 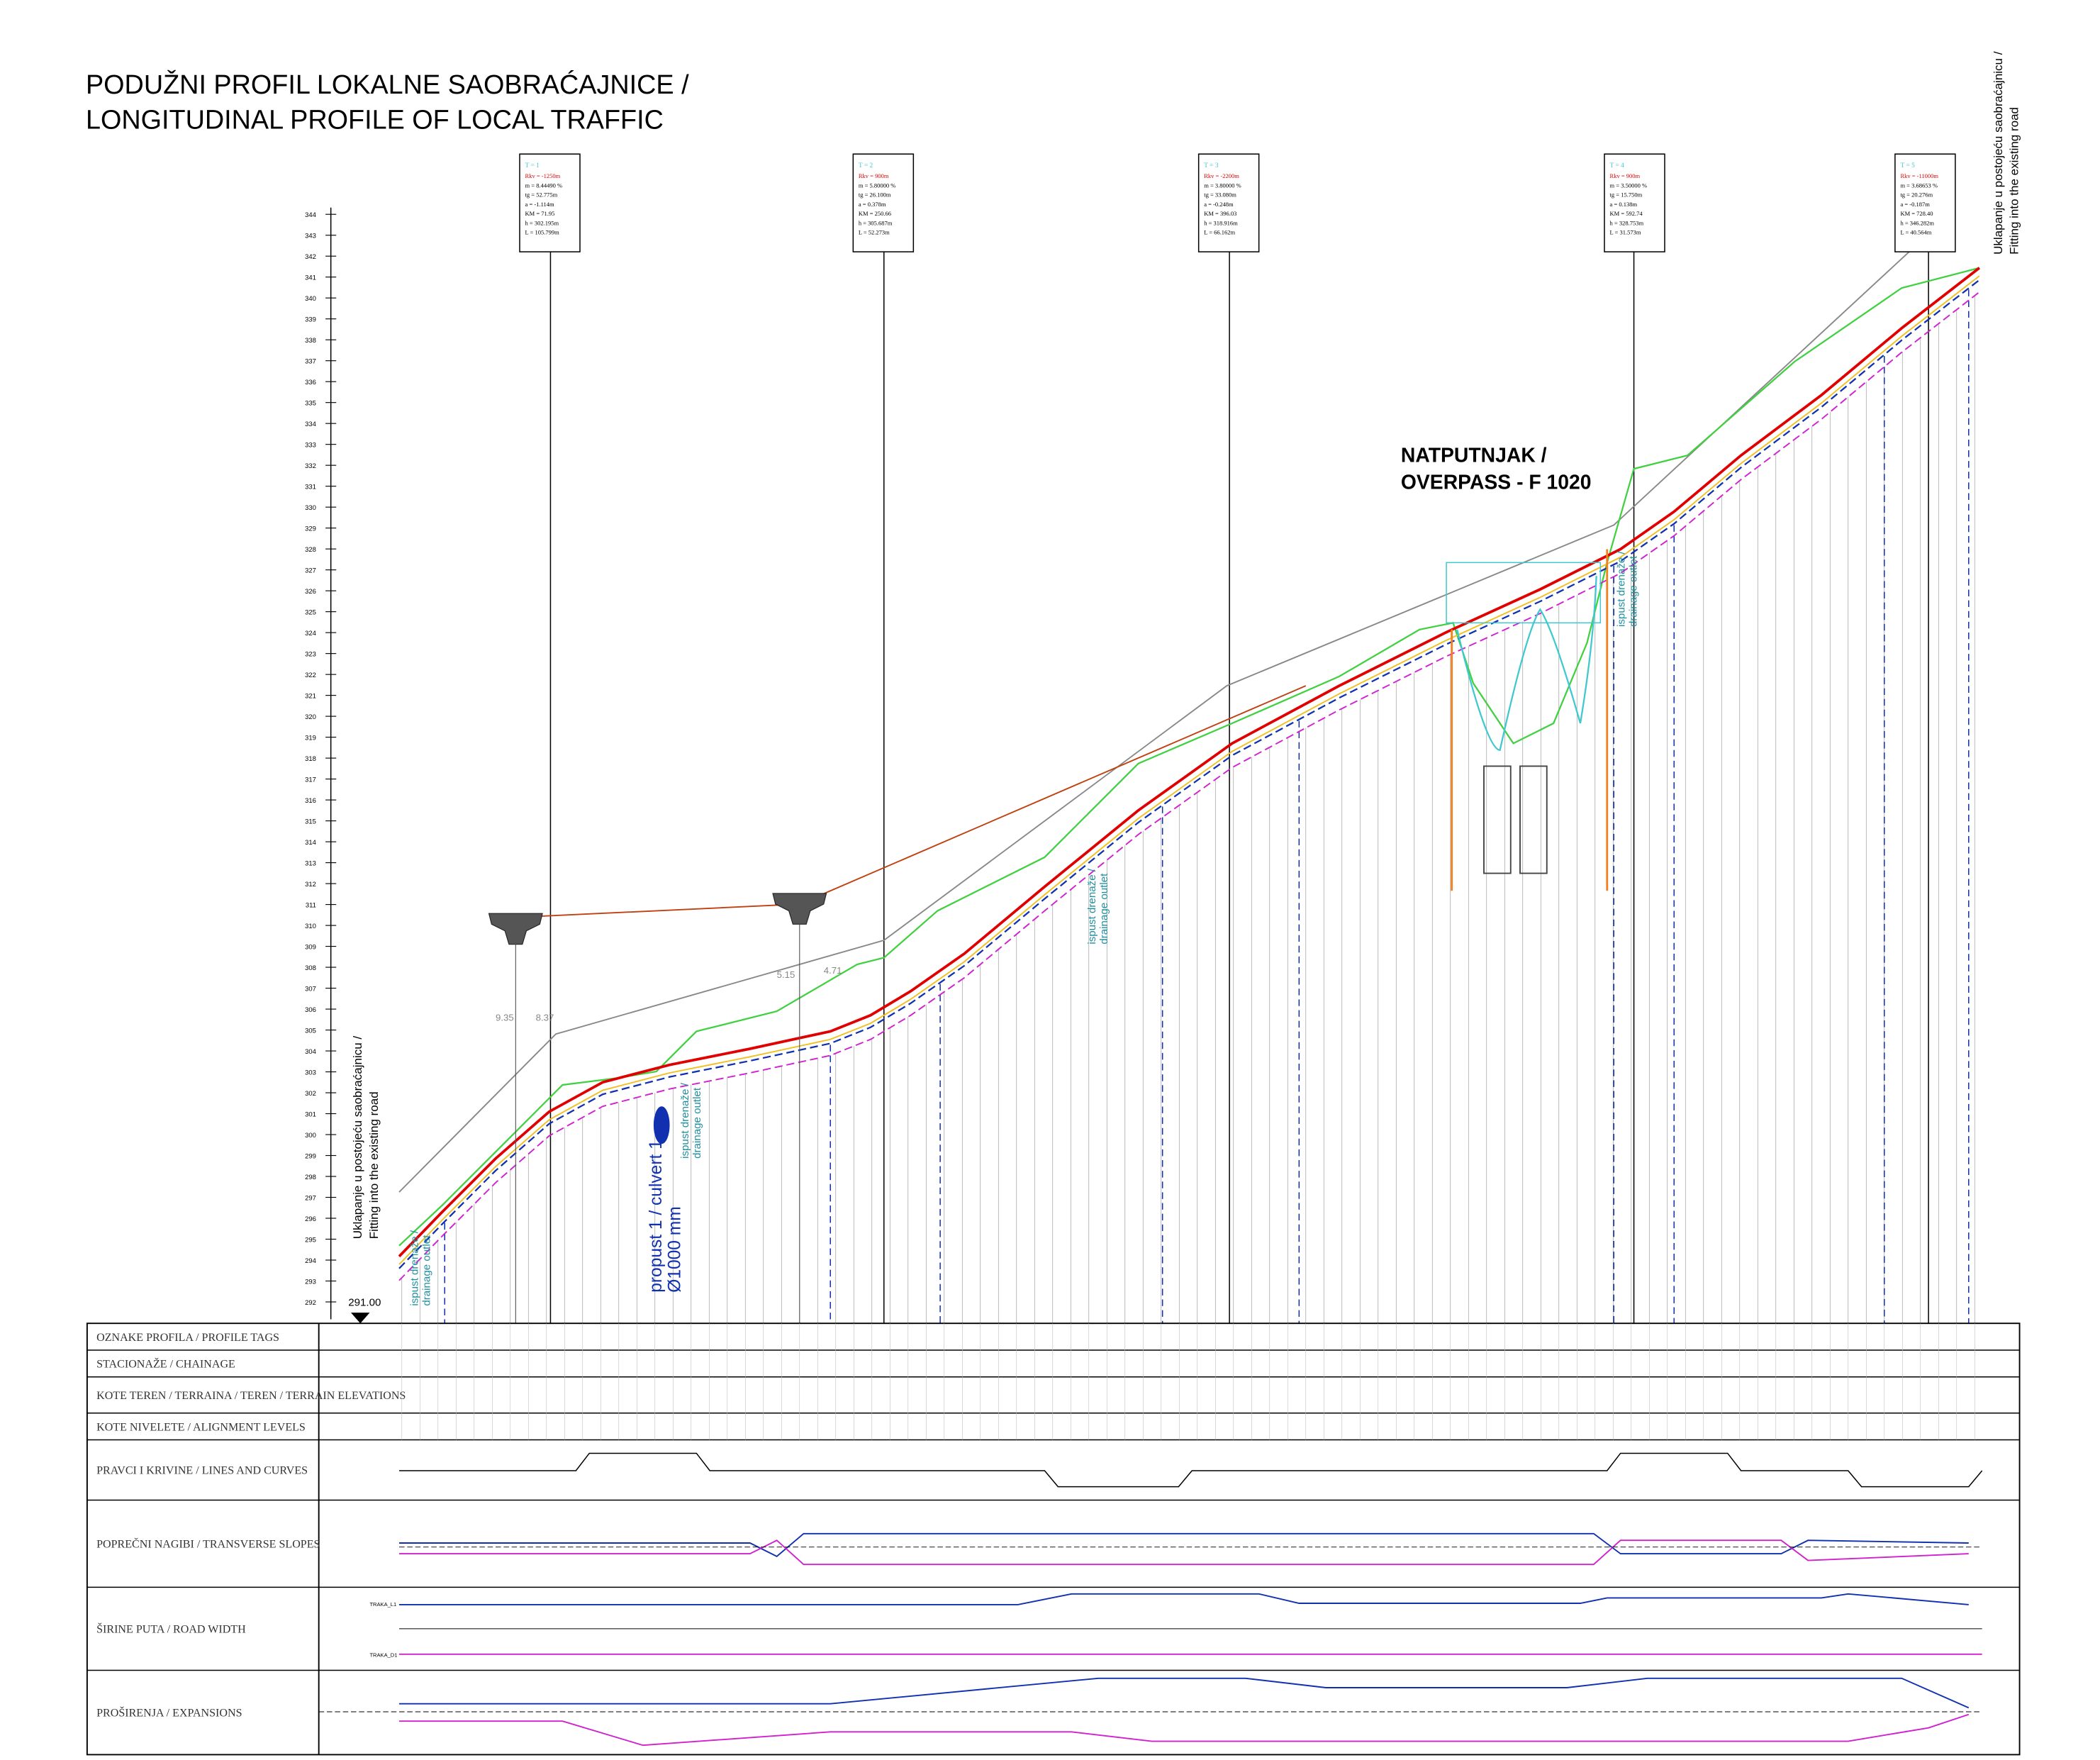 I want to click on curve-param: h = 305.687m, so click(x=876, y=222).